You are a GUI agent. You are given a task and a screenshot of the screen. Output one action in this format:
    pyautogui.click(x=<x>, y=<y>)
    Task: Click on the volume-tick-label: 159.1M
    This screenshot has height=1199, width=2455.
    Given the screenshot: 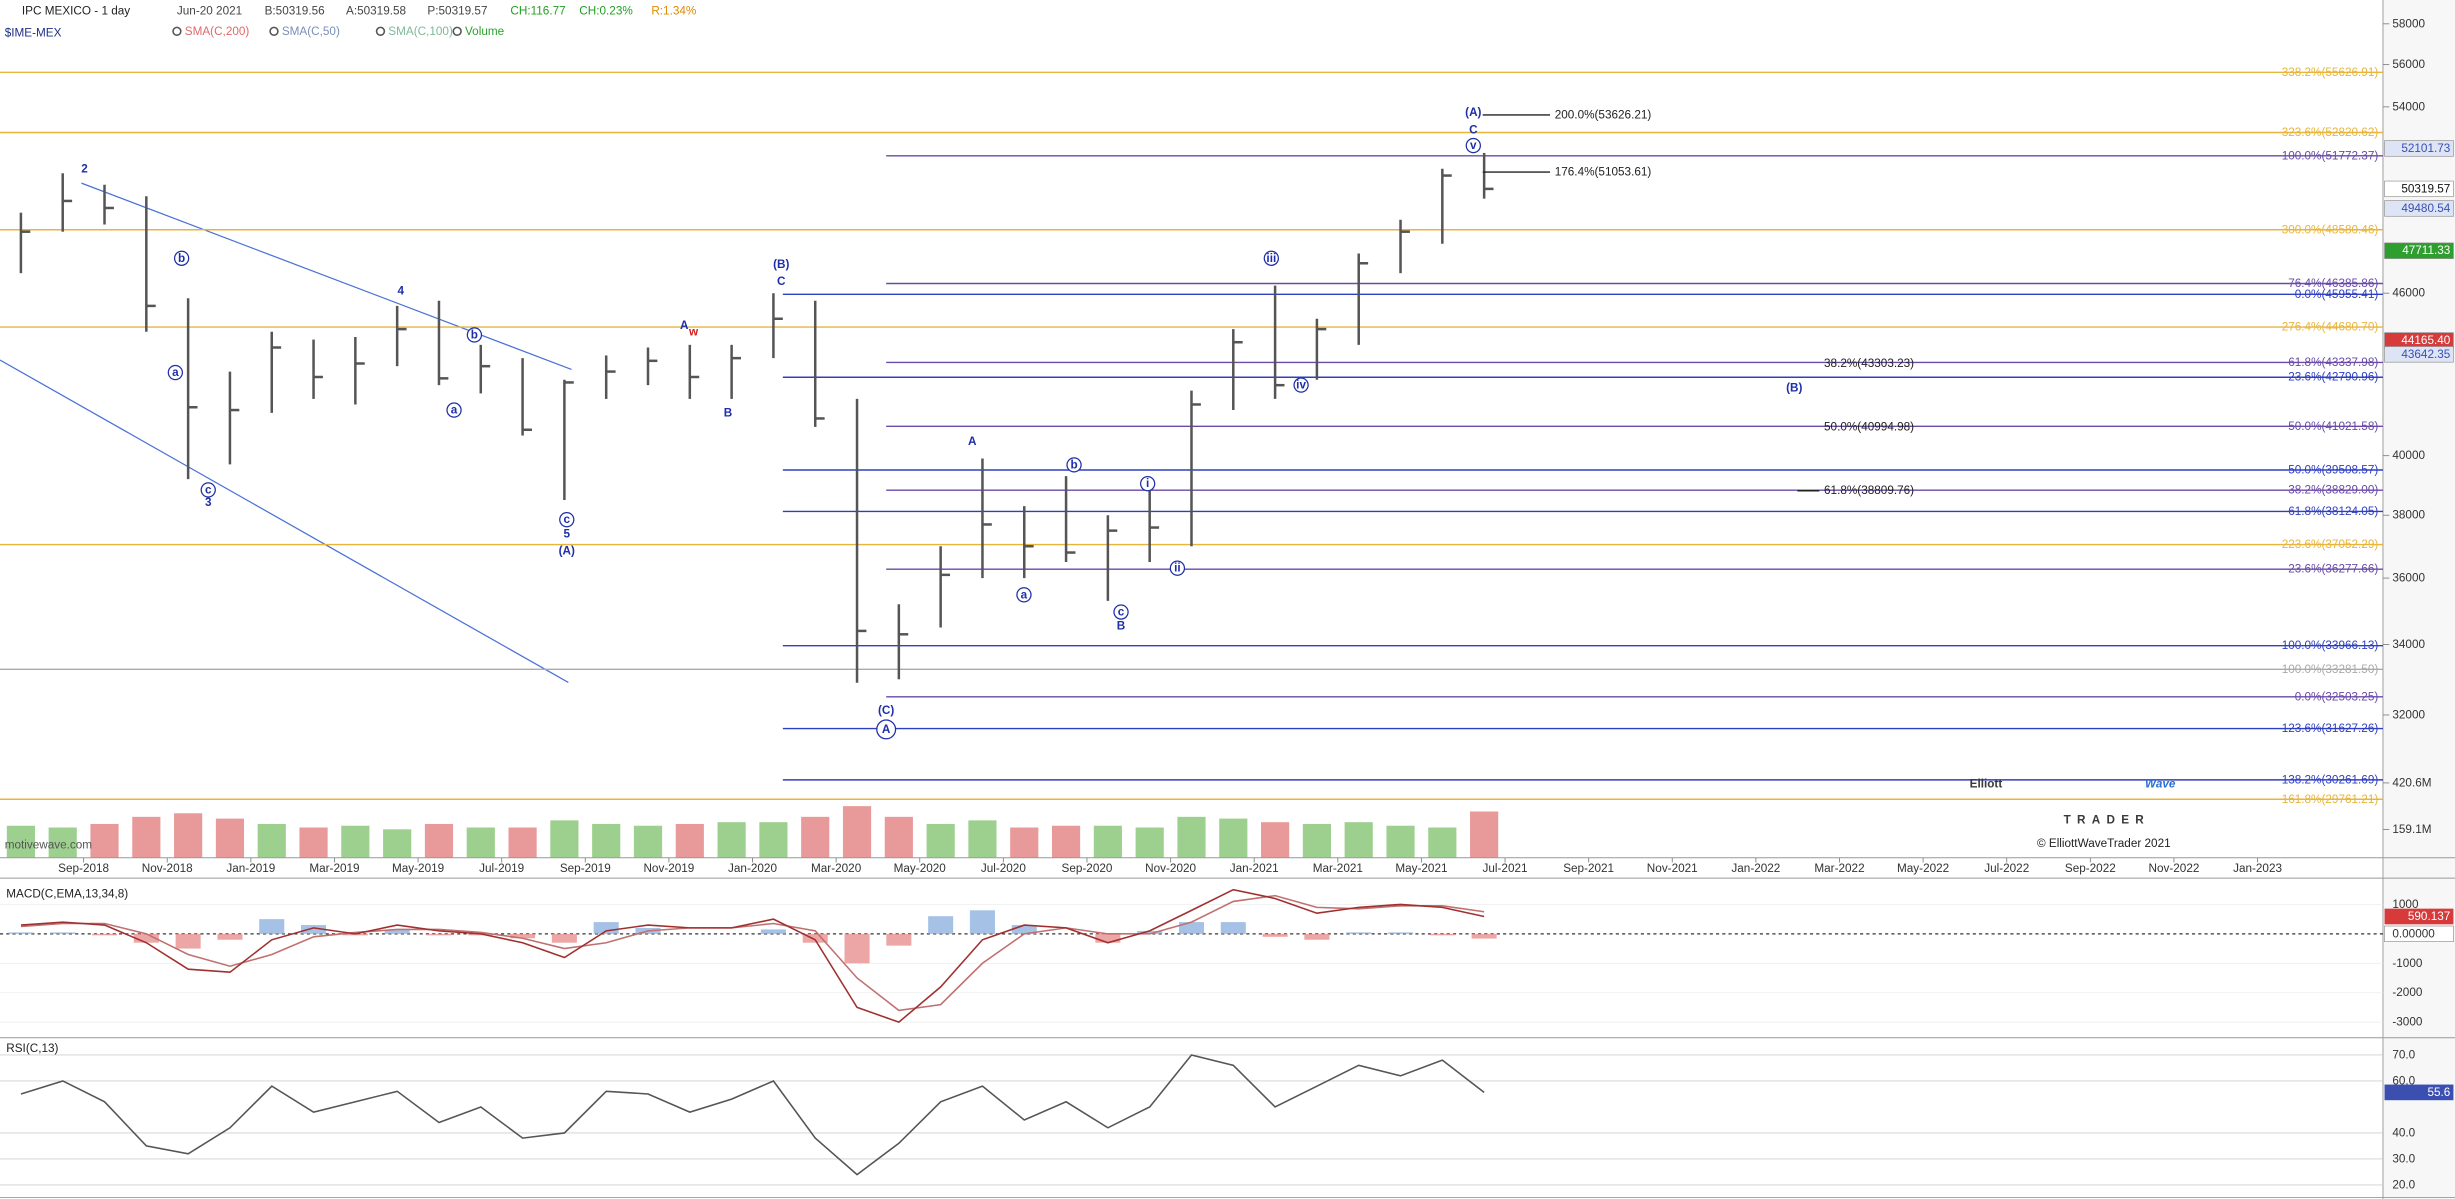 What is the action you would take?
    pyautogui.click(x=2411, y=829)
    